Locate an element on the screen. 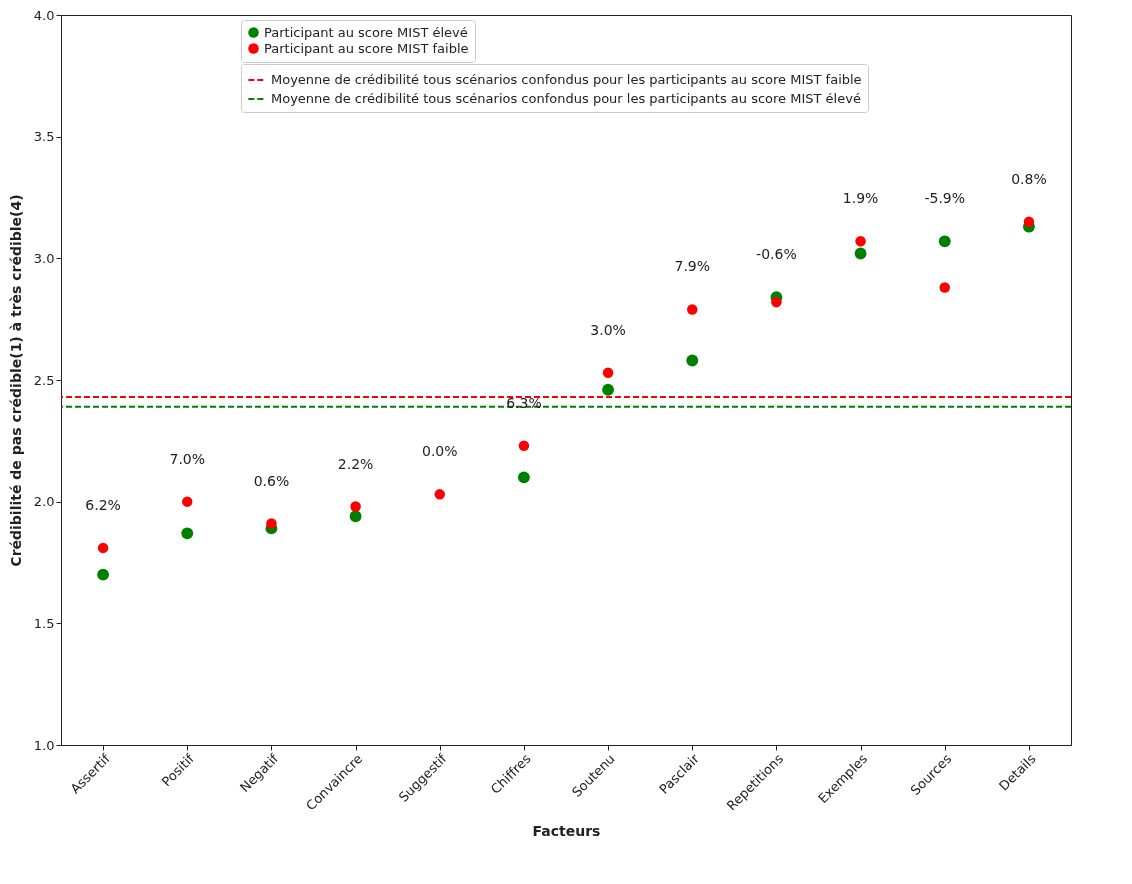  y-tick-label: 2.0 is located at coordinates (44, 502).